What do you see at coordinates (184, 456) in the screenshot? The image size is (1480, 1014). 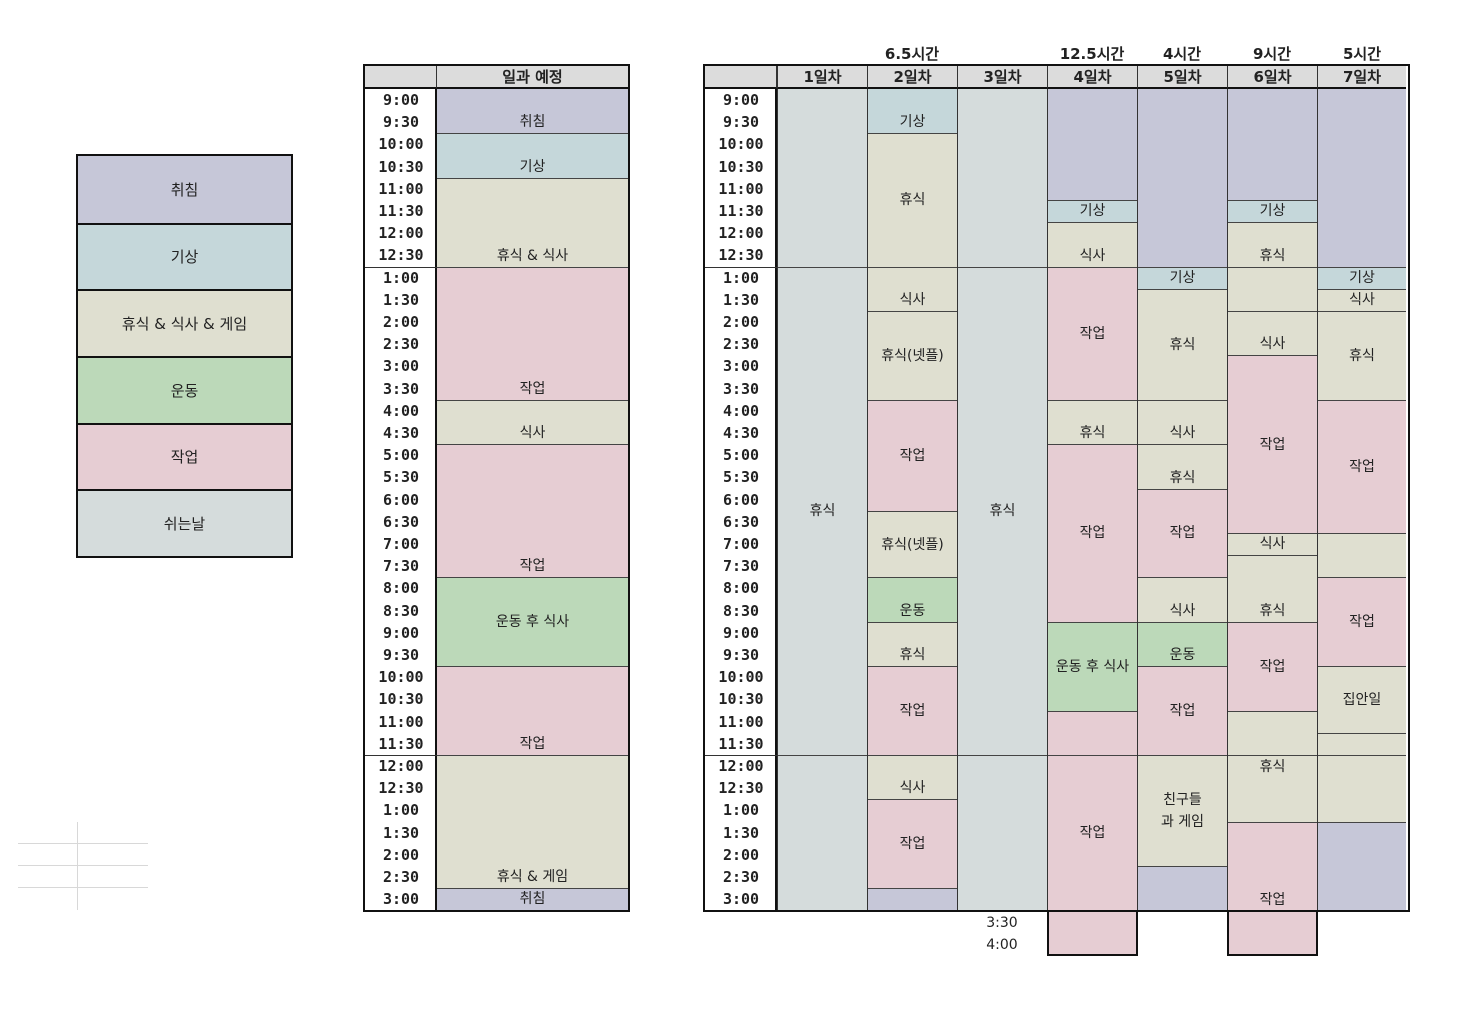 I see `legend-item: 작업` at bounding box center [184, 456].